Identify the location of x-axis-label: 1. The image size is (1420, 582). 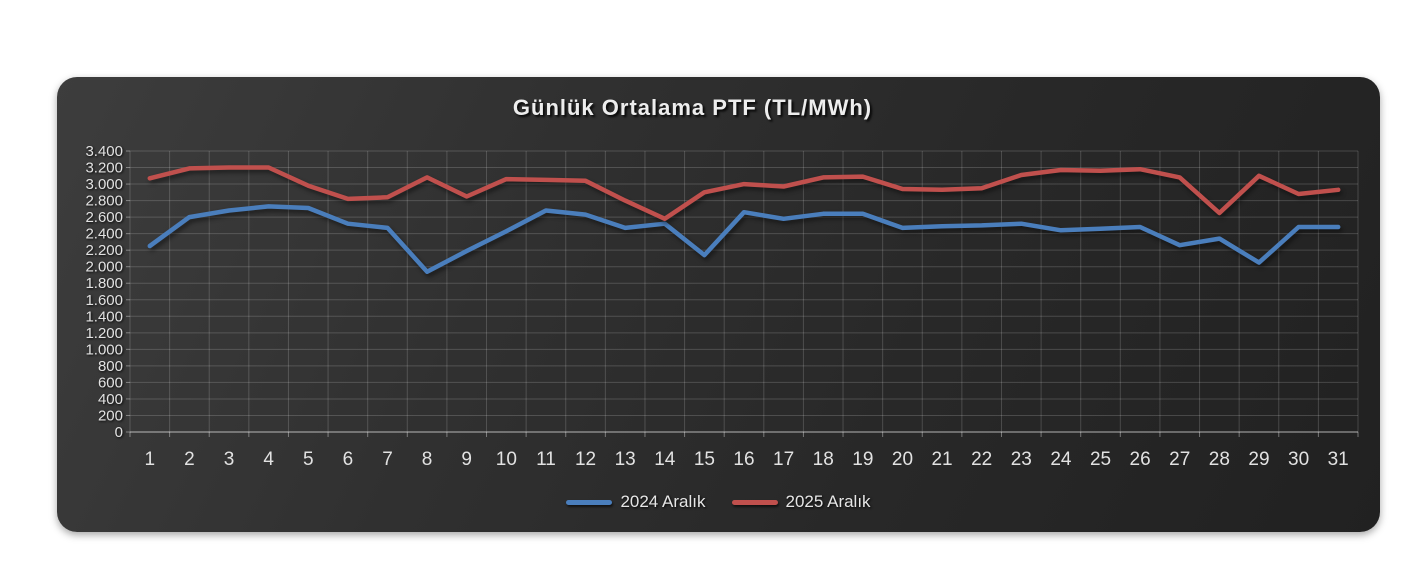
(150, 459).